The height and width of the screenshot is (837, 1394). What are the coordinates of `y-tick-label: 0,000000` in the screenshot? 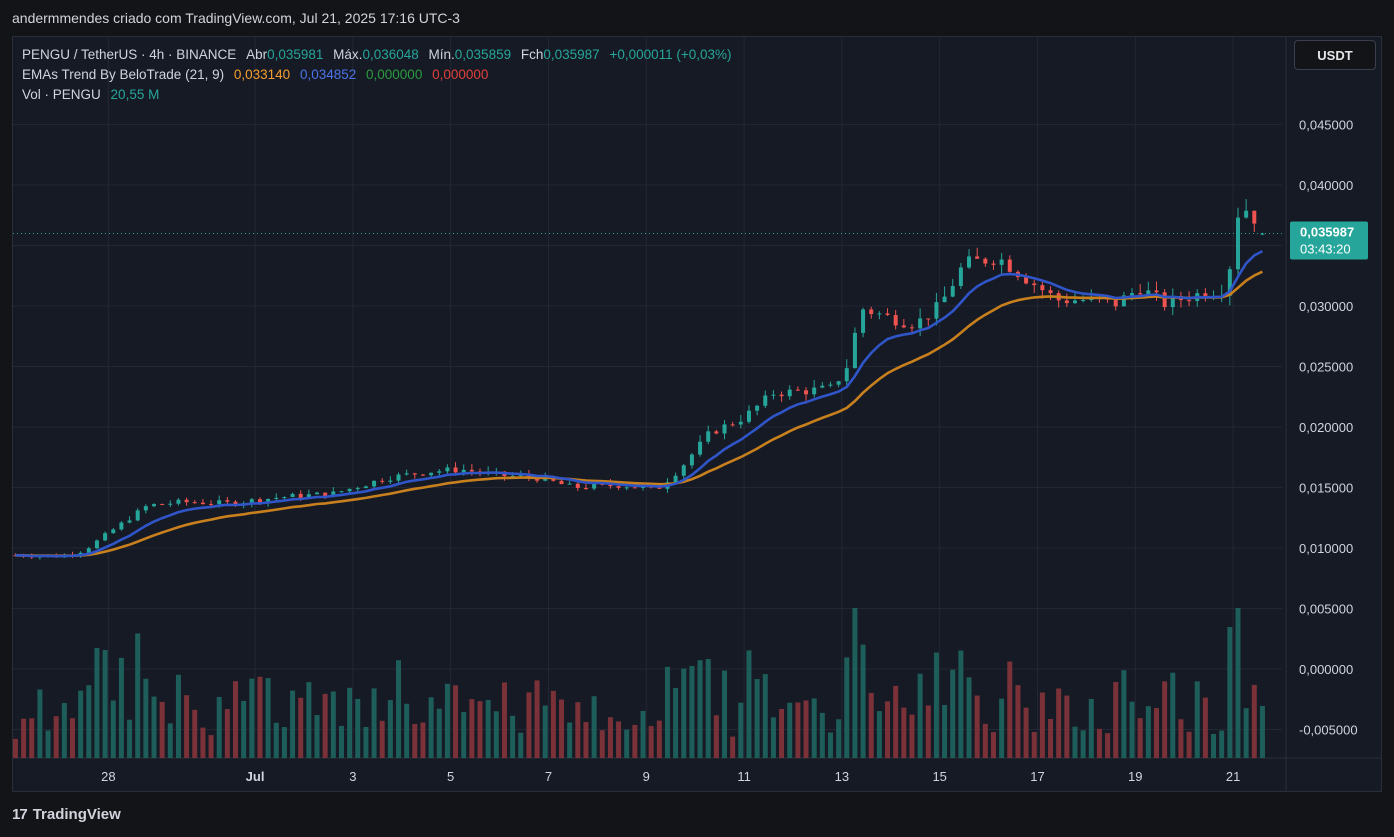 It's located at (1326, 669).